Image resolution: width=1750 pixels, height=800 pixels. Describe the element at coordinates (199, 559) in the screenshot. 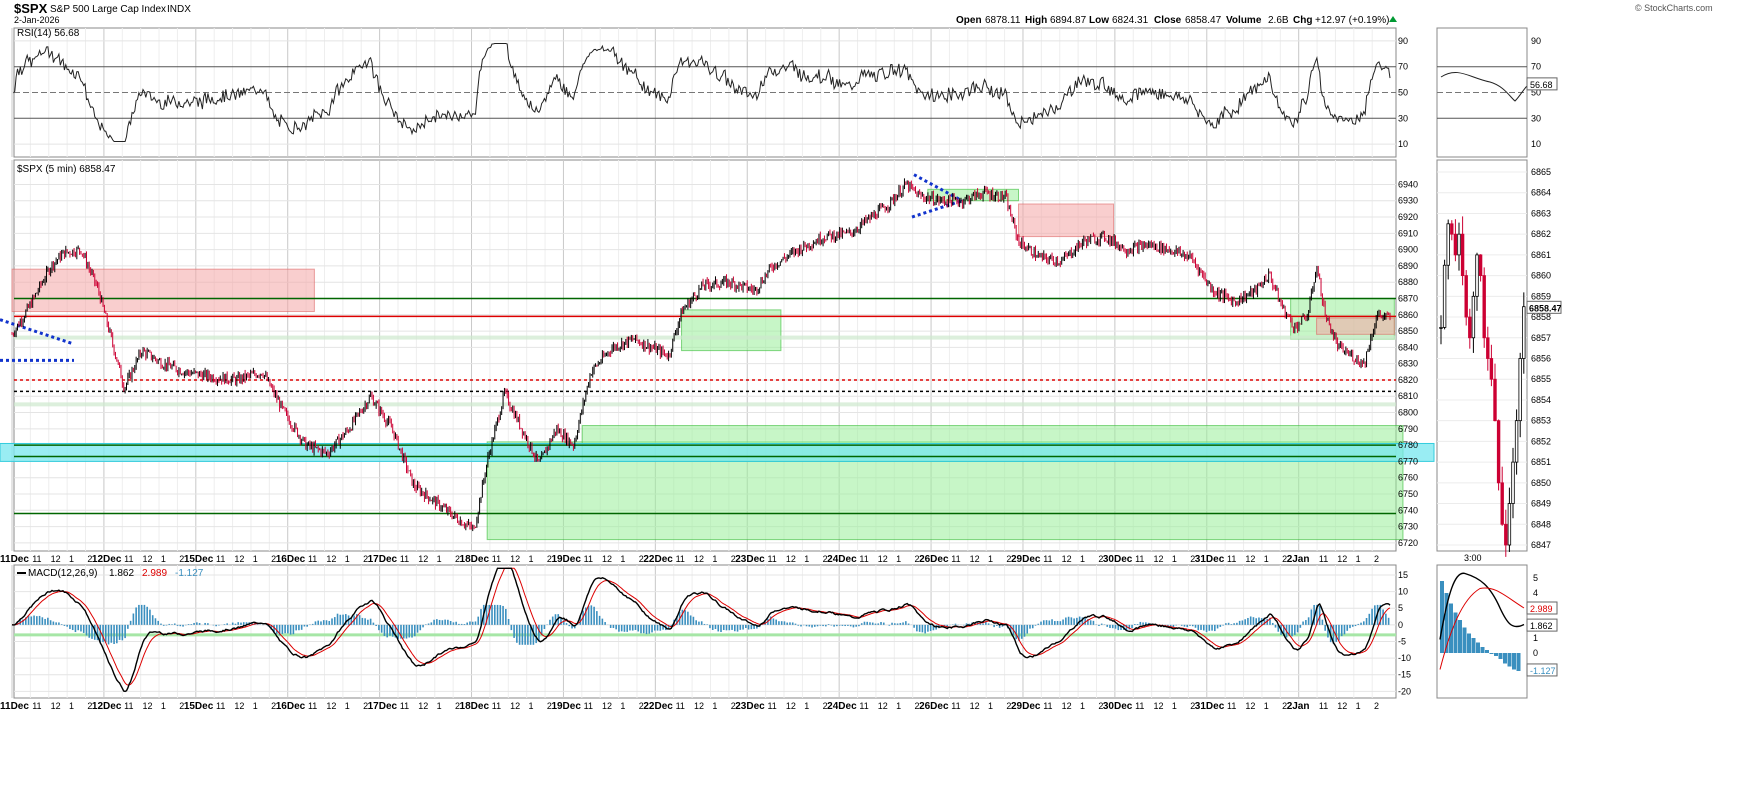

I see `day-label: 15Dec` at that location.